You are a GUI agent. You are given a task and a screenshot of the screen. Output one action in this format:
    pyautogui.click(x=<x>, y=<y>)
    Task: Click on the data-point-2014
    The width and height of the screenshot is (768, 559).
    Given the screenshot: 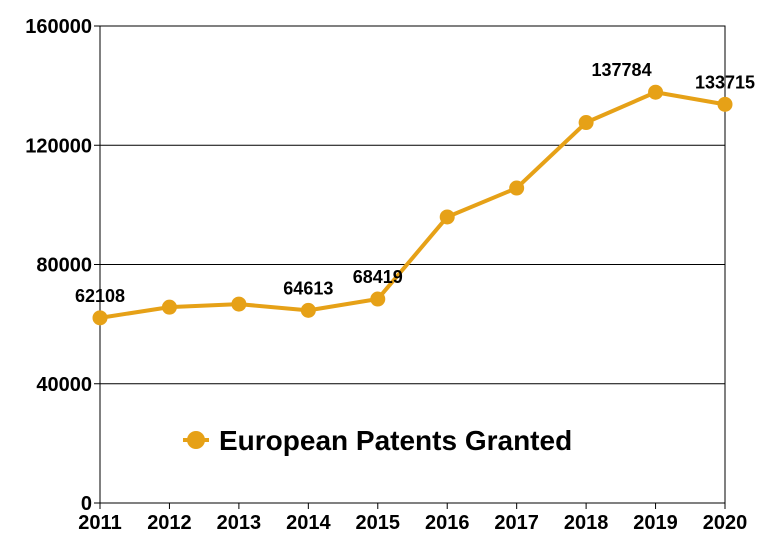 What is the action you would take?
    pyautogui.click(x=308, y=310)
    